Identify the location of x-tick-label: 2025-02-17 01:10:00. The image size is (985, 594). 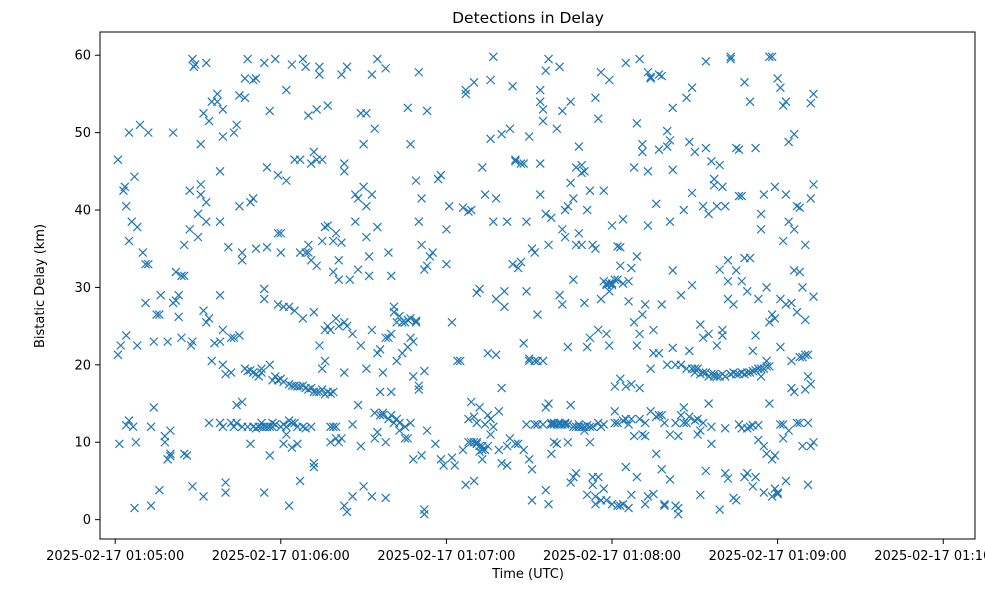
(929, 556).